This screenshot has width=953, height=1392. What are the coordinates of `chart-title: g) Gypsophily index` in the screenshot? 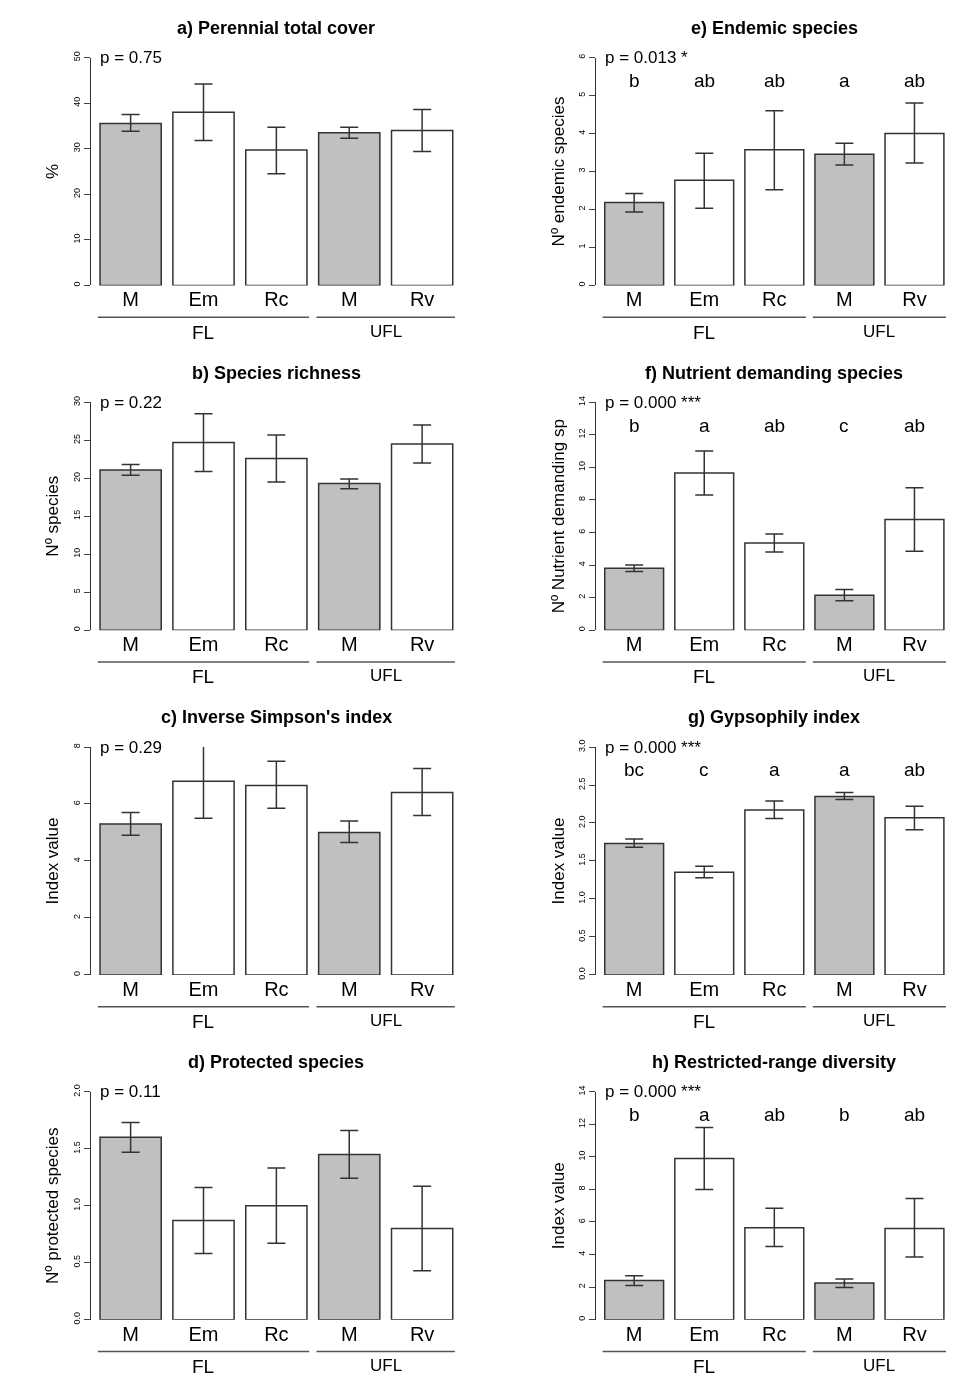 It's located at (774, 717).